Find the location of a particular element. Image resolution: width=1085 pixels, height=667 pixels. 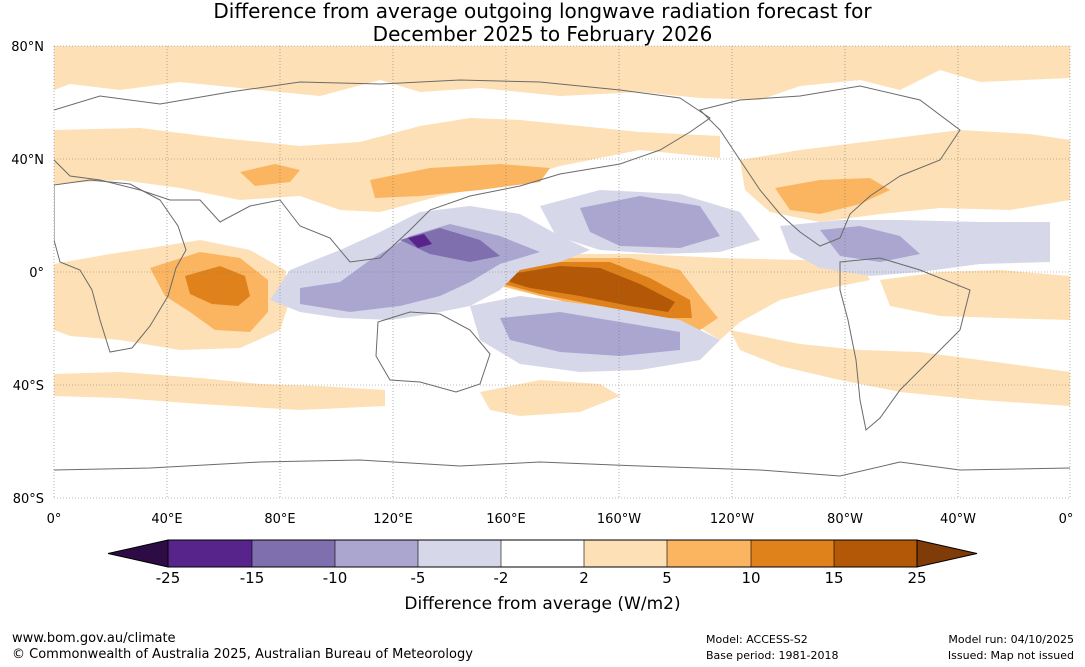

colorbar: -25 -15 -10 -5 -2 2 5 10 15 25 is located at coordinates (542, 563).